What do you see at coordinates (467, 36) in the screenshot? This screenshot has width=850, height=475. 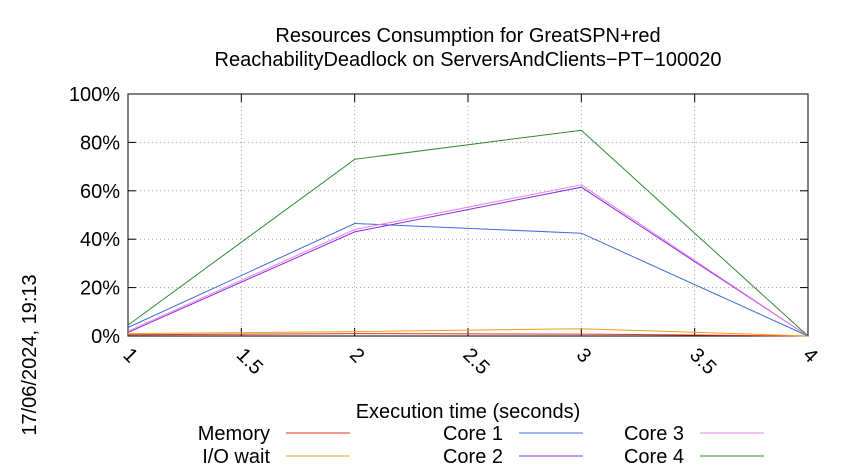 I see `chart-title: Resources Consumption for GreatSPN+red` at bounding box center [467, 36].